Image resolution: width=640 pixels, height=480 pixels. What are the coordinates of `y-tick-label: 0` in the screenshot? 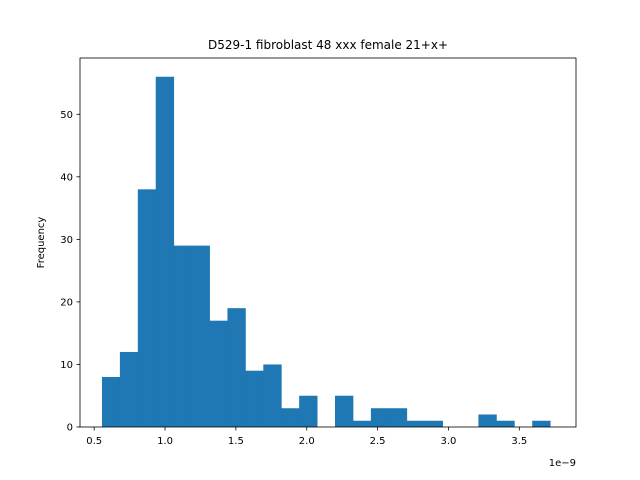 It's located at (70, 428).